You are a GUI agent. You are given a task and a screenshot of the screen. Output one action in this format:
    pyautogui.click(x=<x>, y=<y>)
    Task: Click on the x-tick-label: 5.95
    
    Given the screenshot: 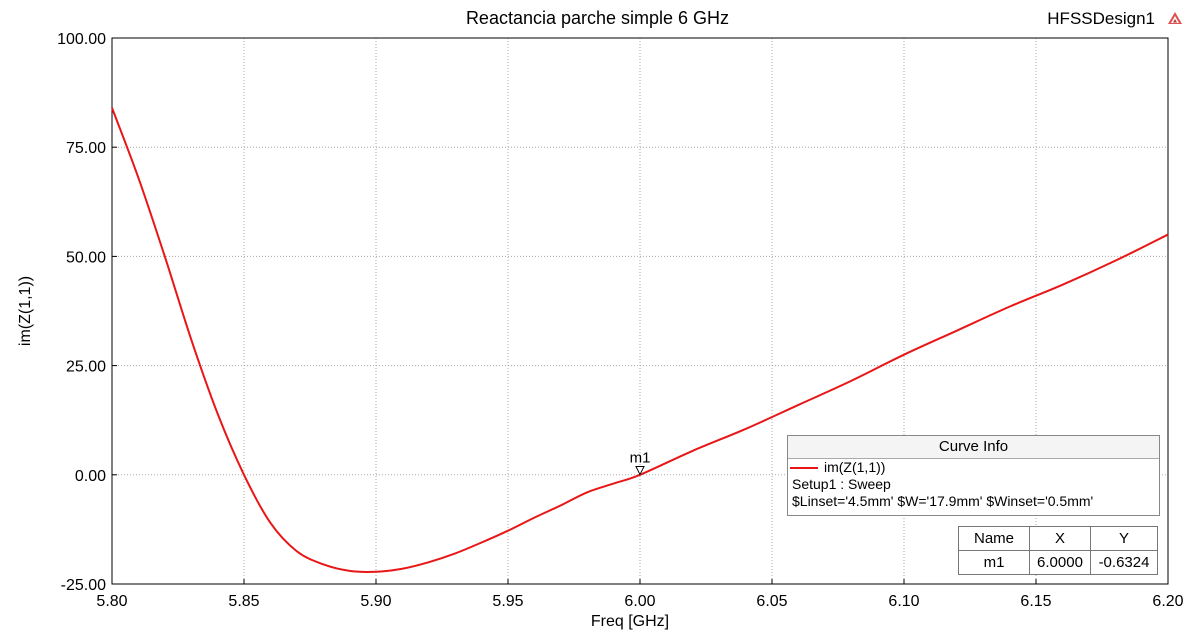 What is the action you would take?
    pyautogui.click(x=507, y=601)
    